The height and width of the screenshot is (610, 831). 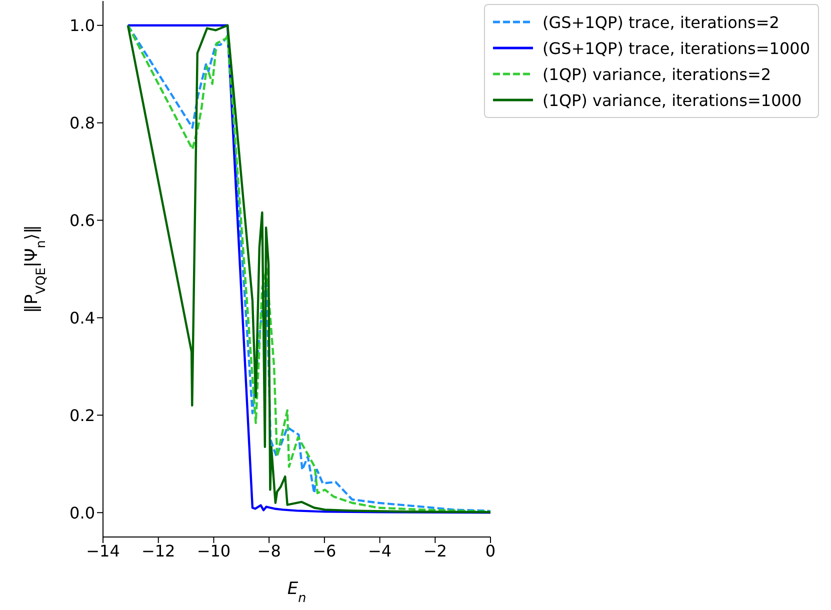 What do you see at coordinates (380, 550) in the screenshot?
I see `x-tick-label: −4` at bounding box center [380, 550].